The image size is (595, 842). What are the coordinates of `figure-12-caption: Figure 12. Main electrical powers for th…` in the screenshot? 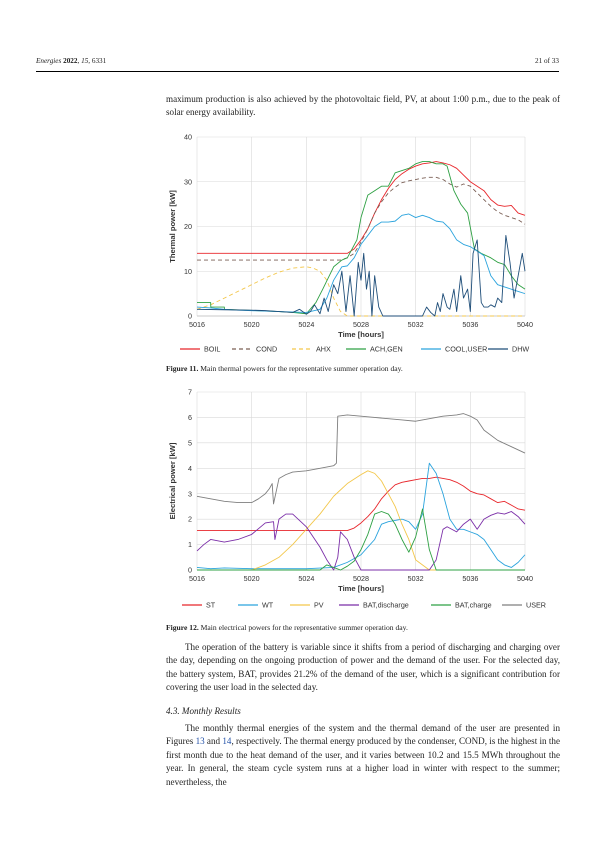 It's located at (287, 627).